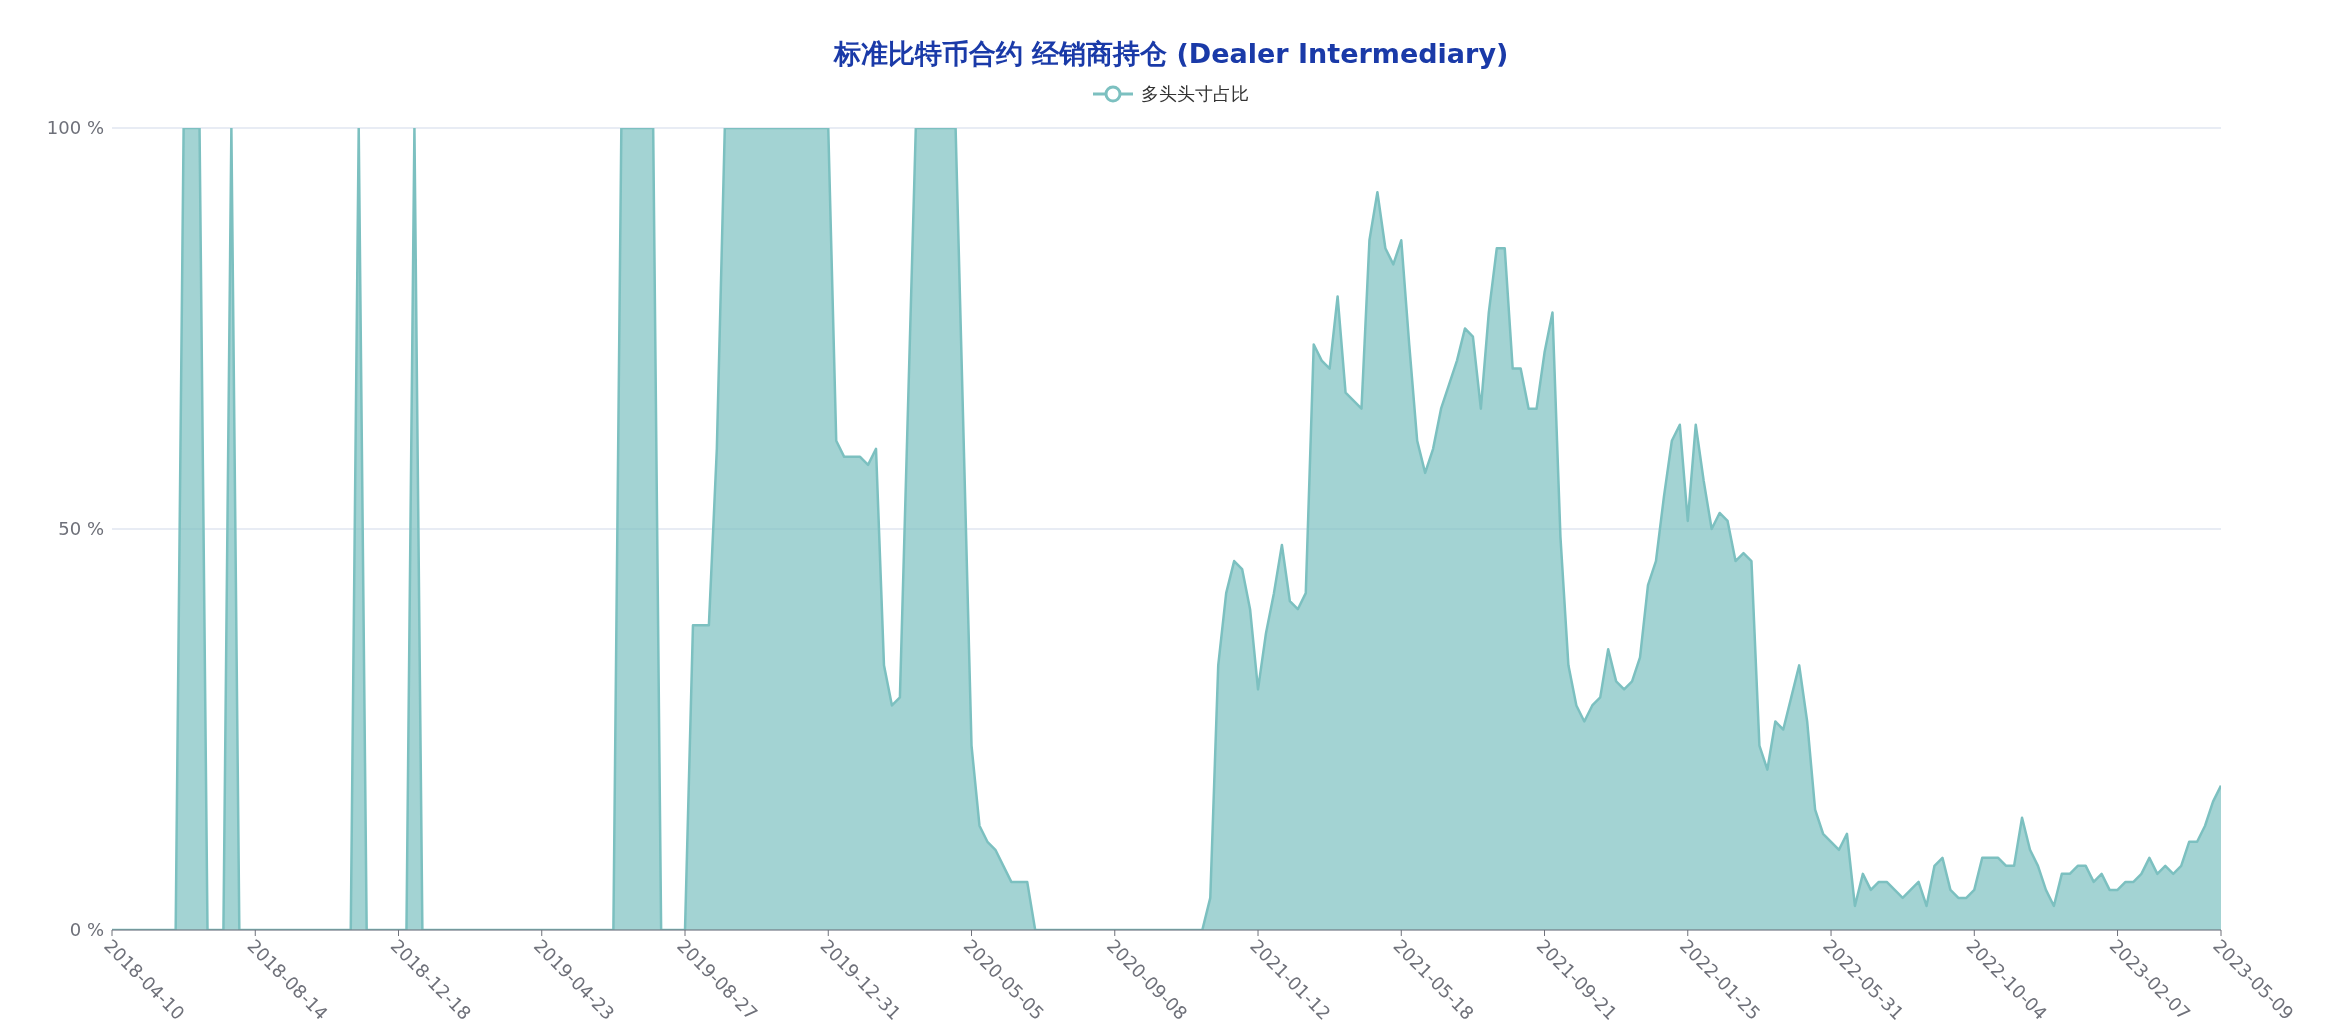 The width and height of the screenshot is (2342, 1033). Describe the element at coordinates (1171, 54) in the screenshot. I see `chart-title: 标准比特币合约 经销商持仓 (Dealer Intermediary)` at that location.